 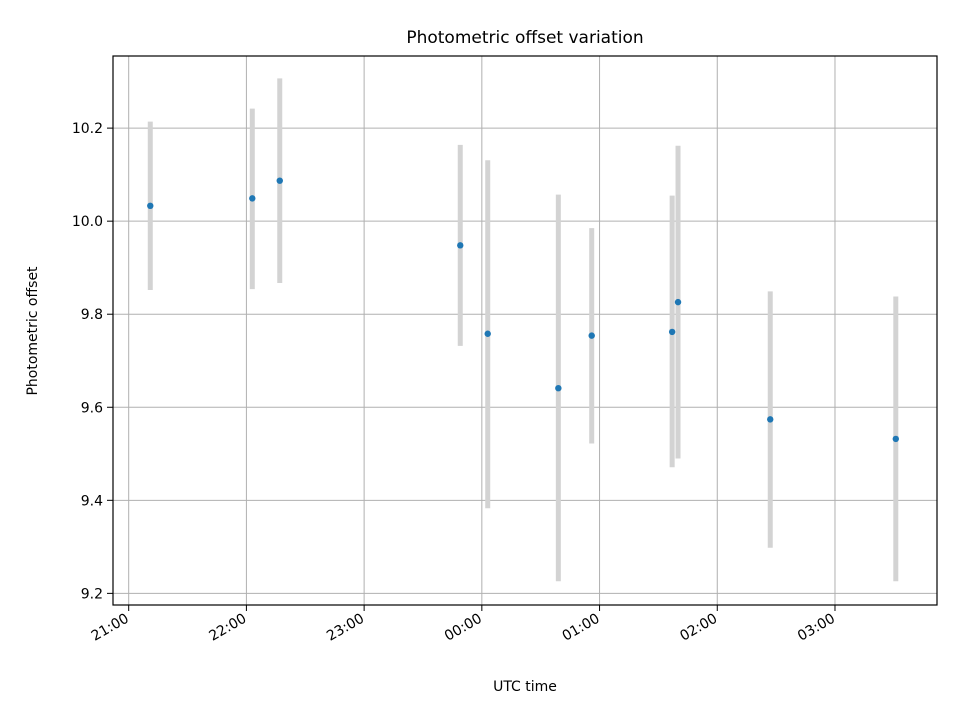 What do you see at coordinates (92, 315) in the screenshot?
I see `y-tick-label: 9.8` at bounding box center [92, 315].